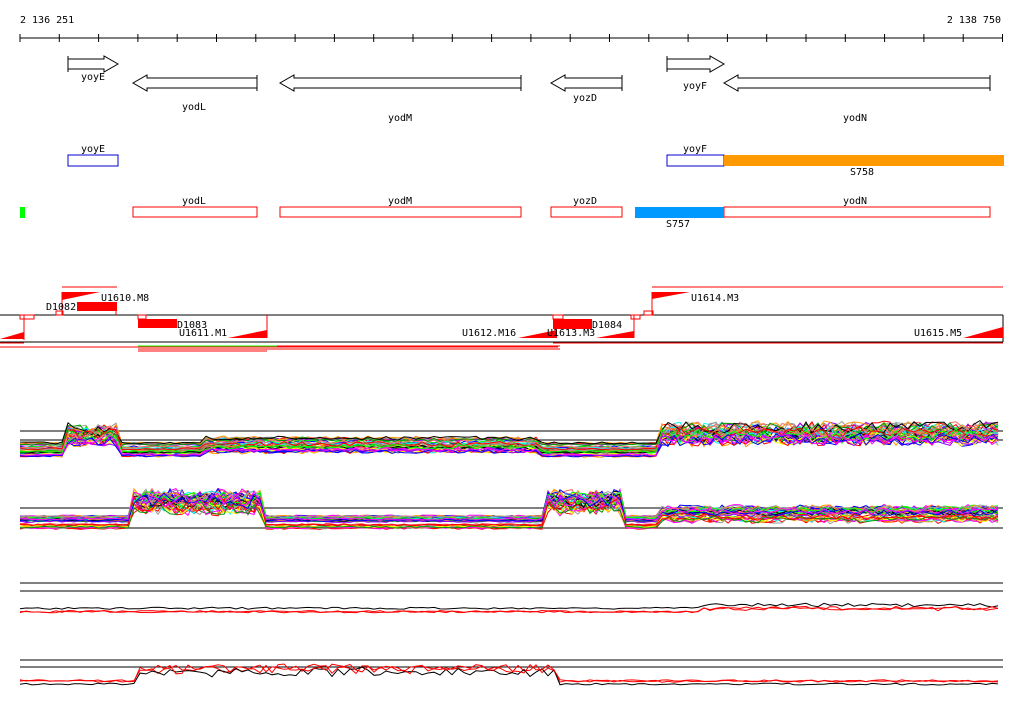  I want to click on transcript-label-u1611: U1611.M1, so click(203, 333).